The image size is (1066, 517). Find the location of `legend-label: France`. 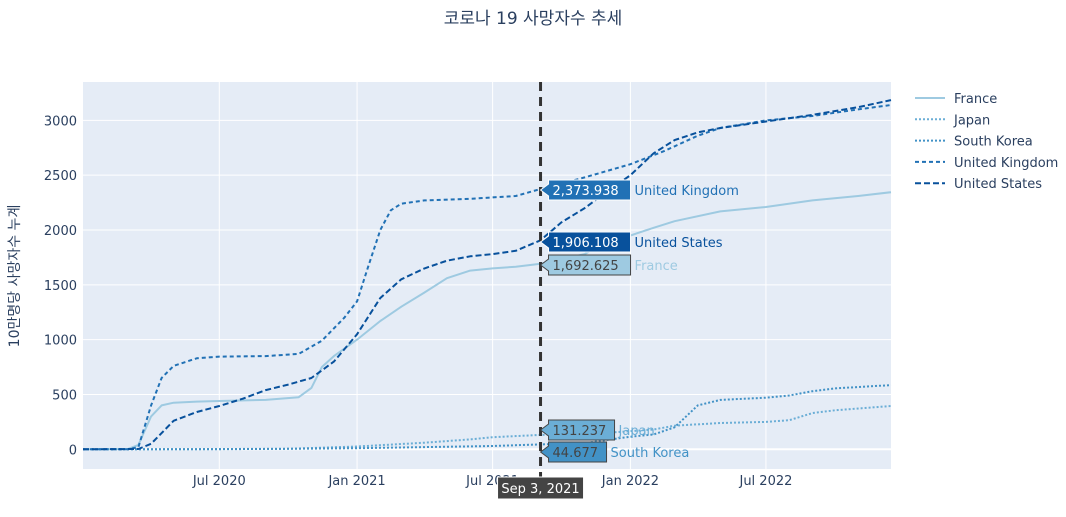

legend-label: France is located at coordinates (975, 99).